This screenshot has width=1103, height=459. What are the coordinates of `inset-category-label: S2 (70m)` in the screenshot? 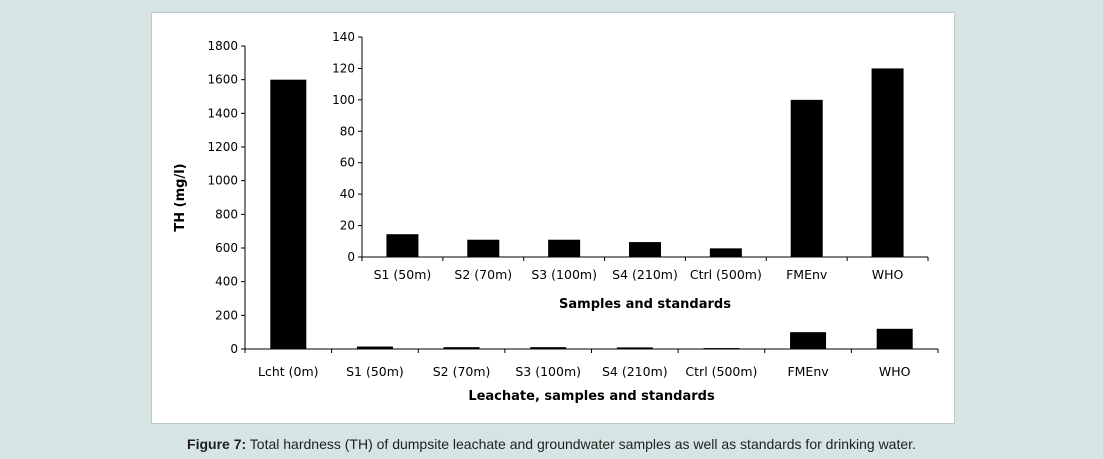 It's located at (483, 274).